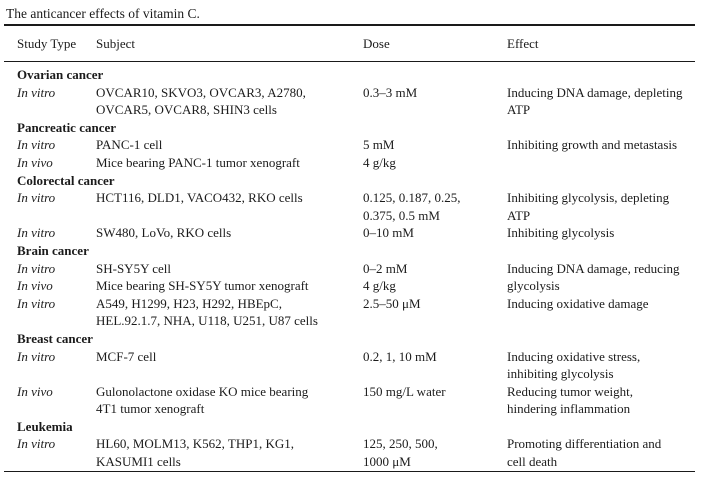  Describe the element at coordinates (350, 43) in the screenshot. I see `column-header-row: Study Type Subject Dose Effect` at that location.